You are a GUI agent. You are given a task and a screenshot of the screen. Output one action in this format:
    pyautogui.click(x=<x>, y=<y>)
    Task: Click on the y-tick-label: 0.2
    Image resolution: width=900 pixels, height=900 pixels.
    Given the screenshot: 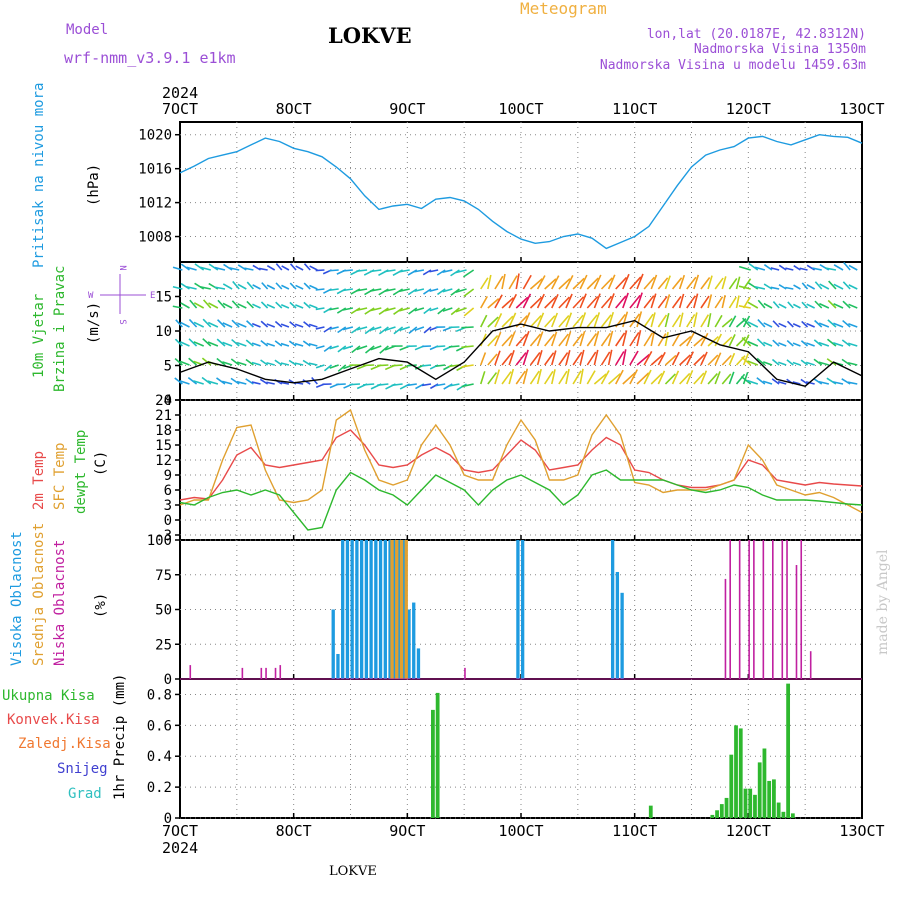 What is the action you would take?
    pyautogui.click(x=159, y=788)
    